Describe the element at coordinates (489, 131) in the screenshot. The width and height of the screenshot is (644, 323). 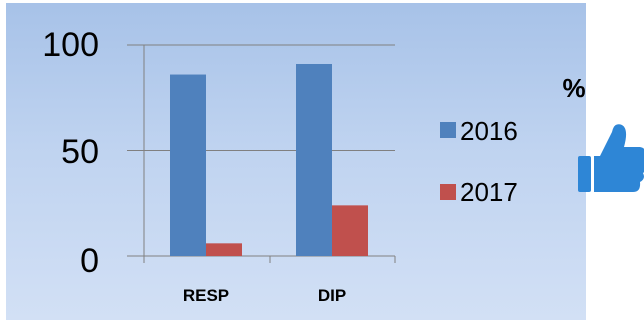
I see `legend-label-2016: 2016` at that location.